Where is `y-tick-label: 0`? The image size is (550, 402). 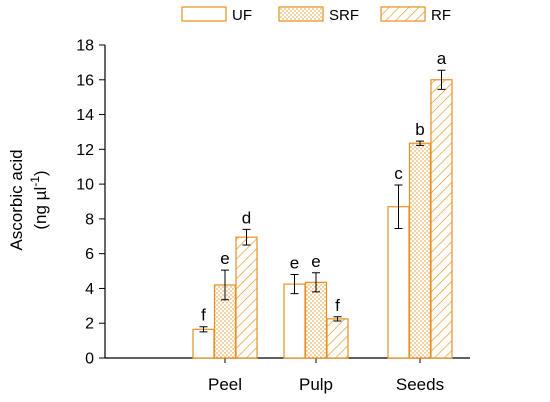 y-tick-label: 0 is located at coordinates (89, 359).